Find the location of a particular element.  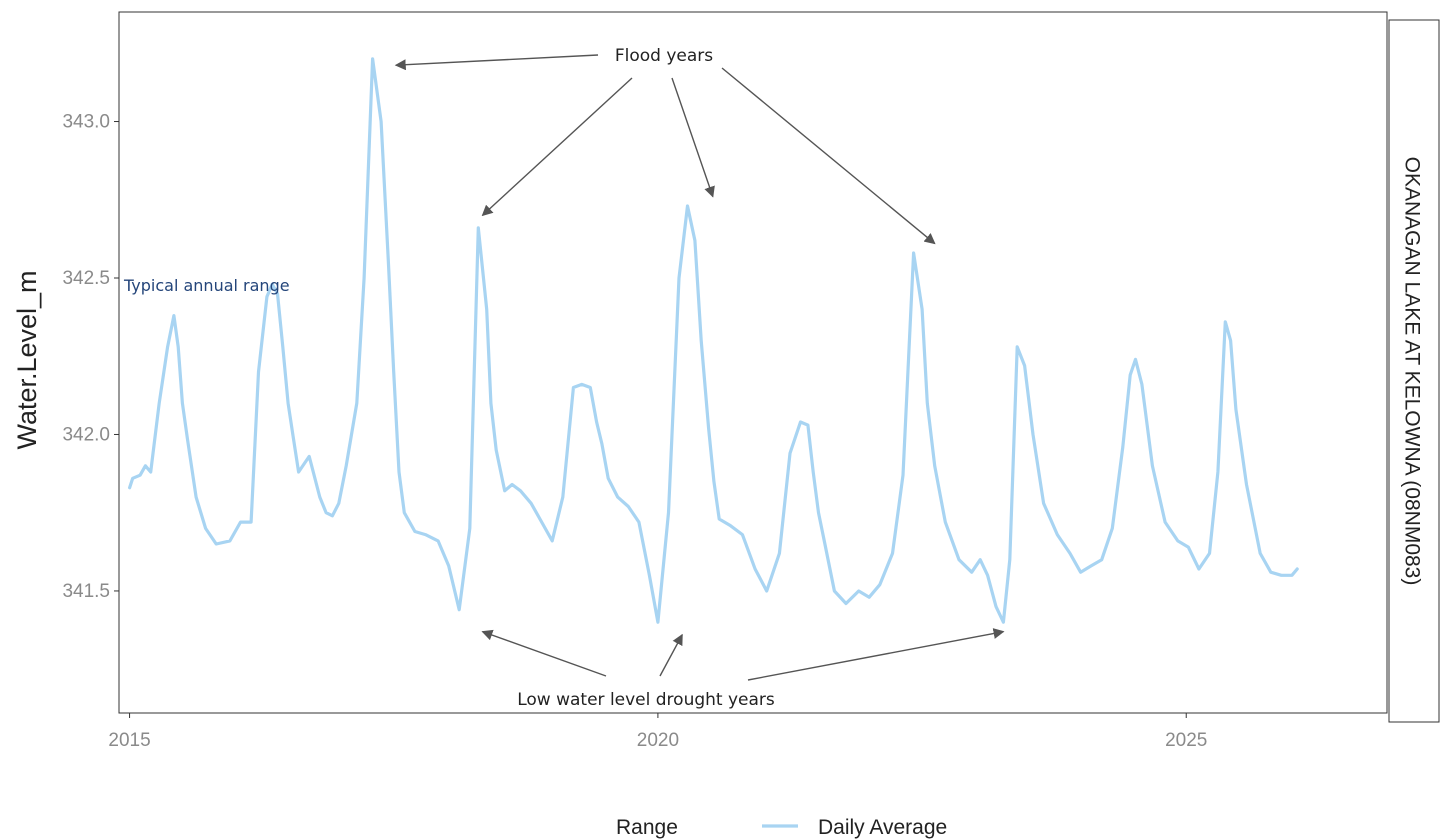

x-tick-label: 2015 is located at coordinates (129, 740).